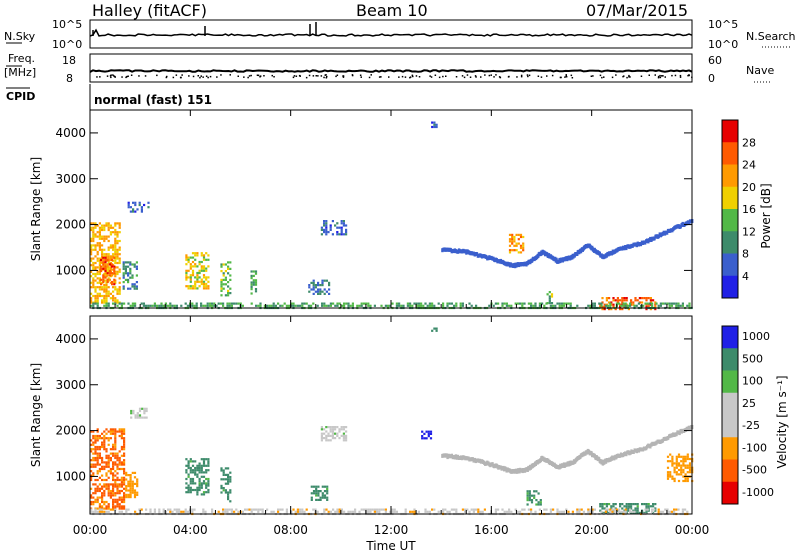 This screenshot has width=800, height=554. Describe the element at coordinates (754, 447) in the screenshot. I see `colorbar-tick-label: -100` at that location.